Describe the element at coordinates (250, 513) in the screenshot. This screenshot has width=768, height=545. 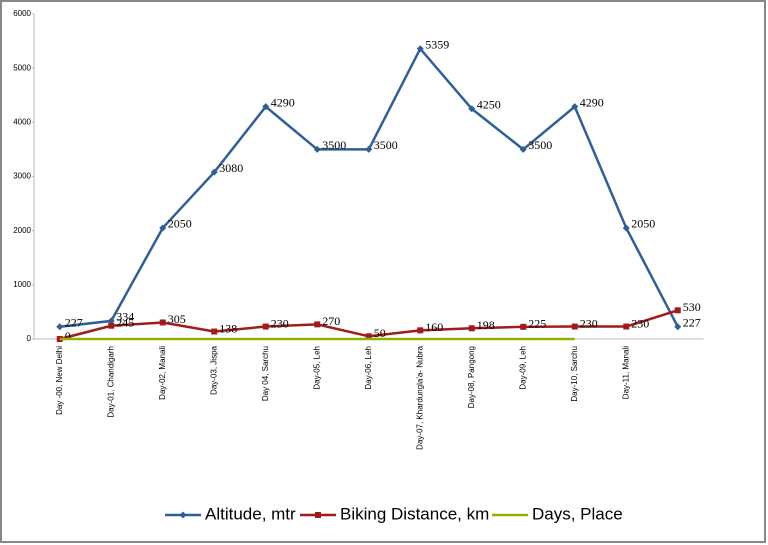
I see `legend-label: Altitude, mtr` at that location.